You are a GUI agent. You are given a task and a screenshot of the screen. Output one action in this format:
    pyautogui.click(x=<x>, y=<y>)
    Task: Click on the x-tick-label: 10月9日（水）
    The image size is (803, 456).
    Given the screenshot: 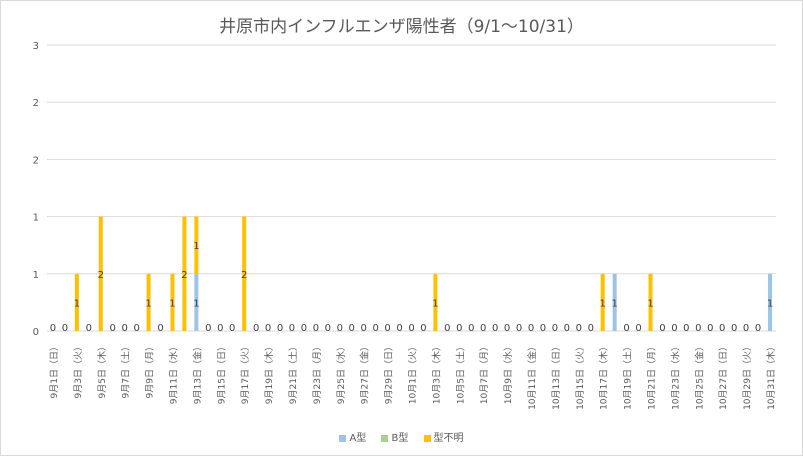 What is the action you would take?
    pyautogui.click(x=508, y=373)
    